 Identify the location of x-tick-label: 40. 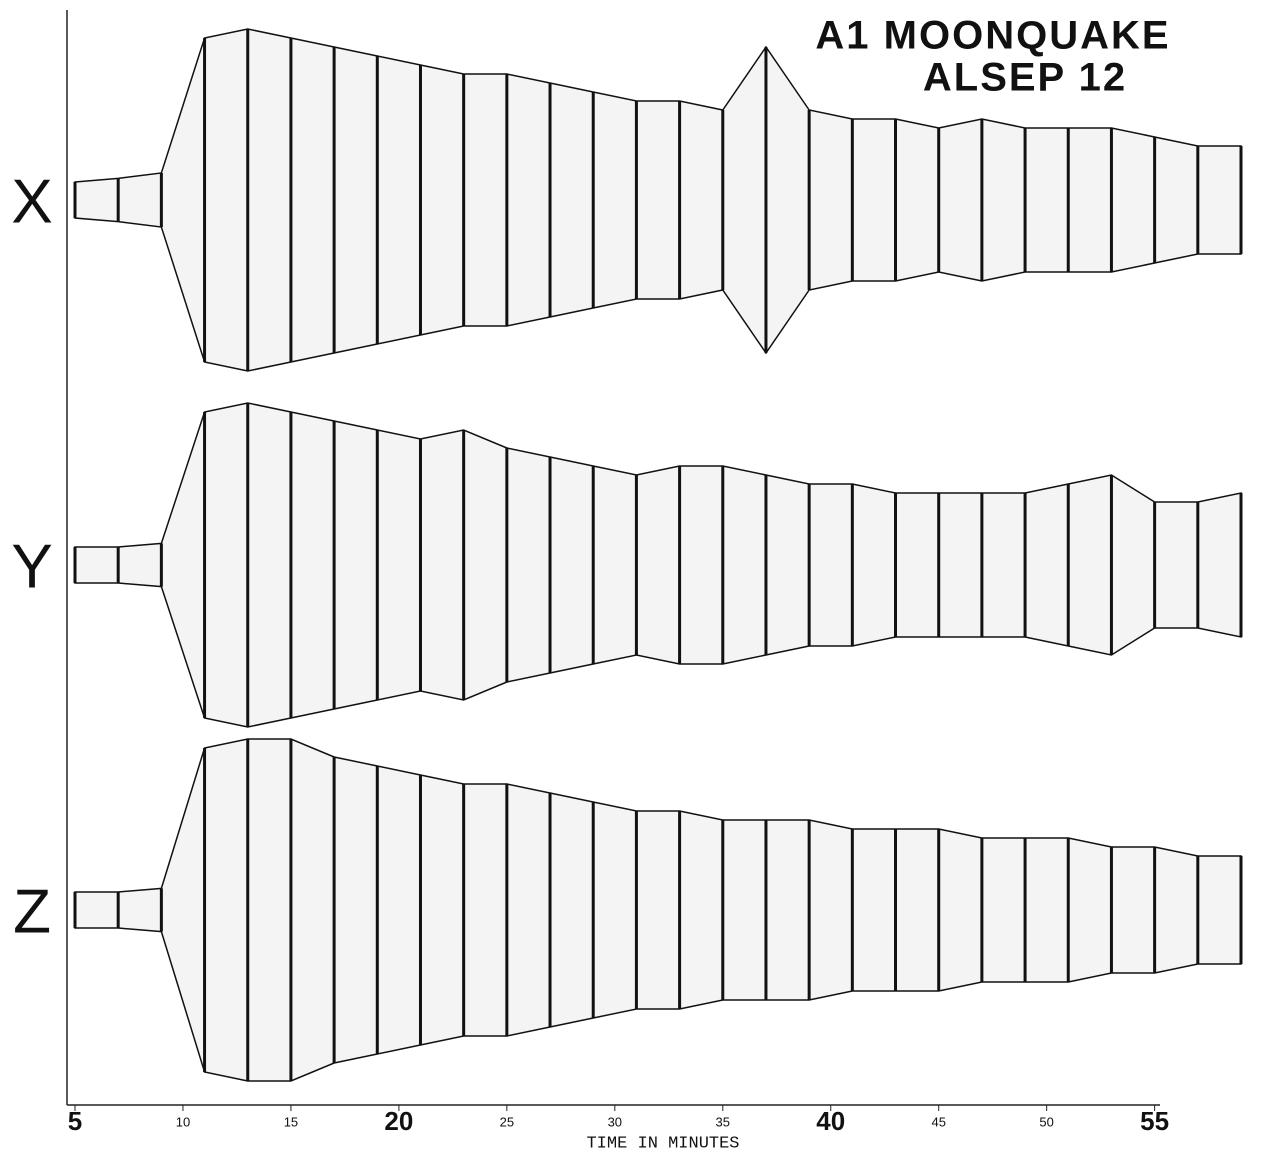
(830, 1121).